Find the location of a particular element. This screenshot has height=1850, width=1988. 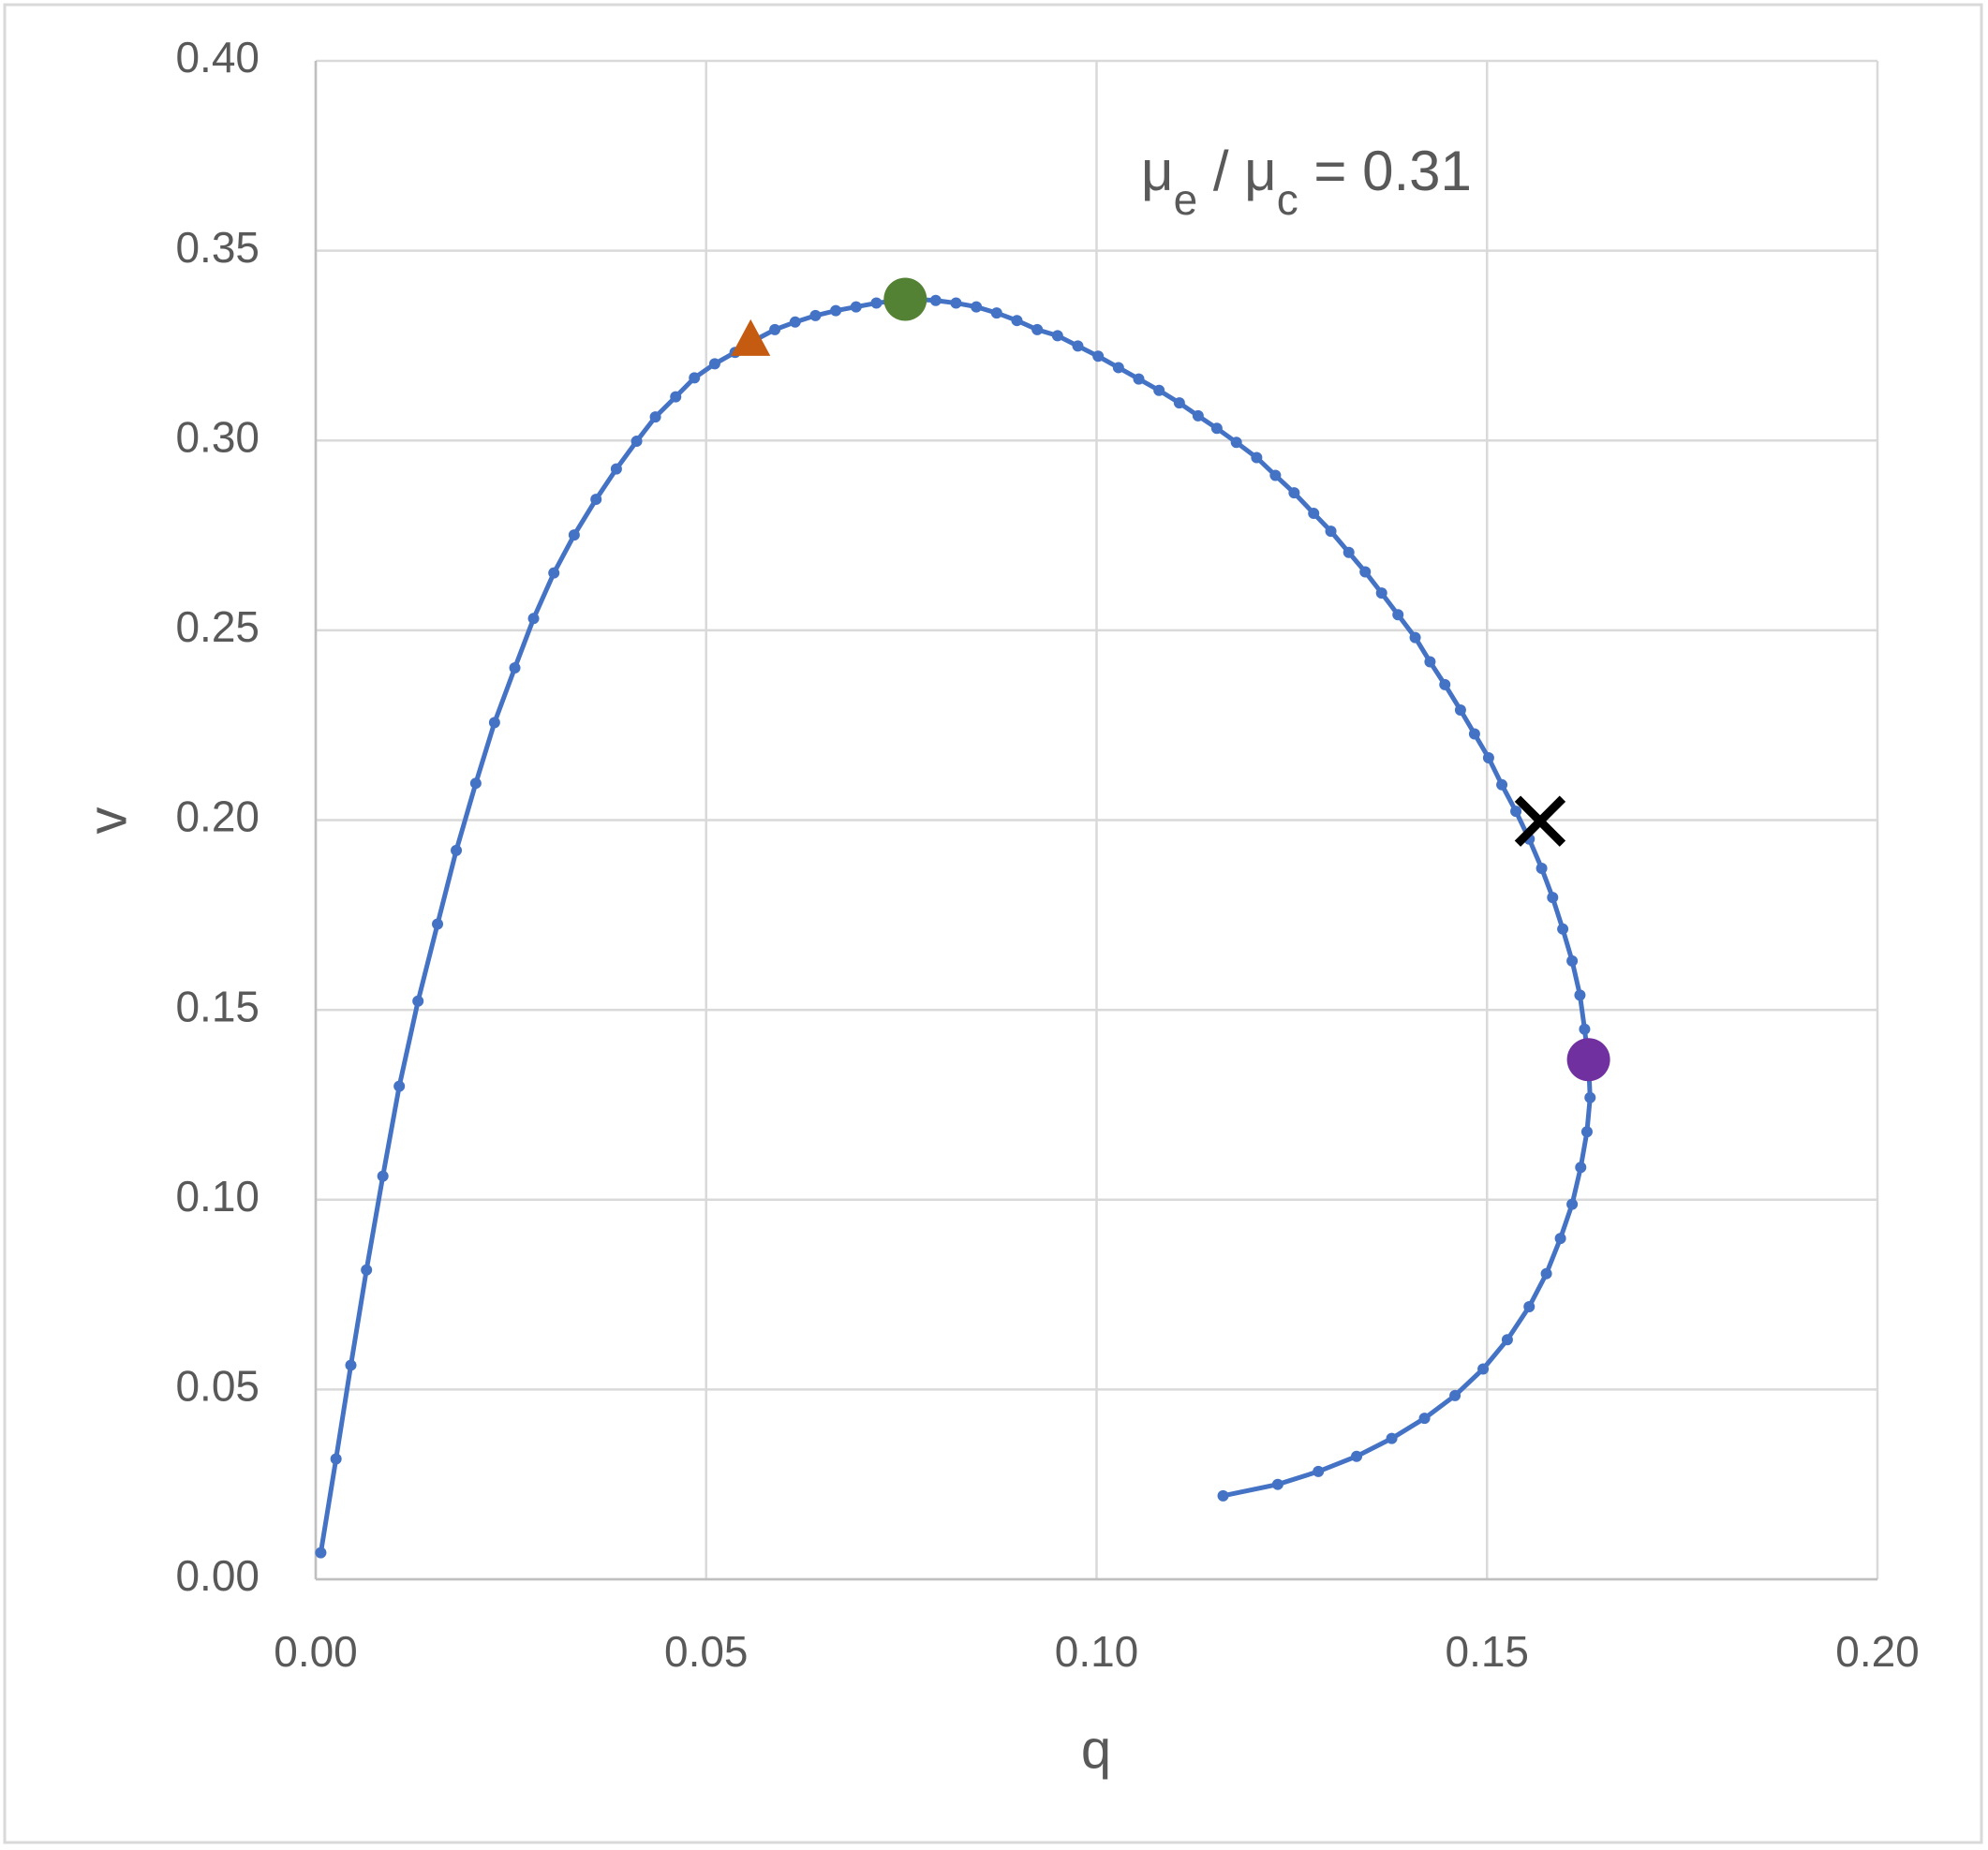

y-tick-label: 0.00 is located at coordinates (217, 1575).